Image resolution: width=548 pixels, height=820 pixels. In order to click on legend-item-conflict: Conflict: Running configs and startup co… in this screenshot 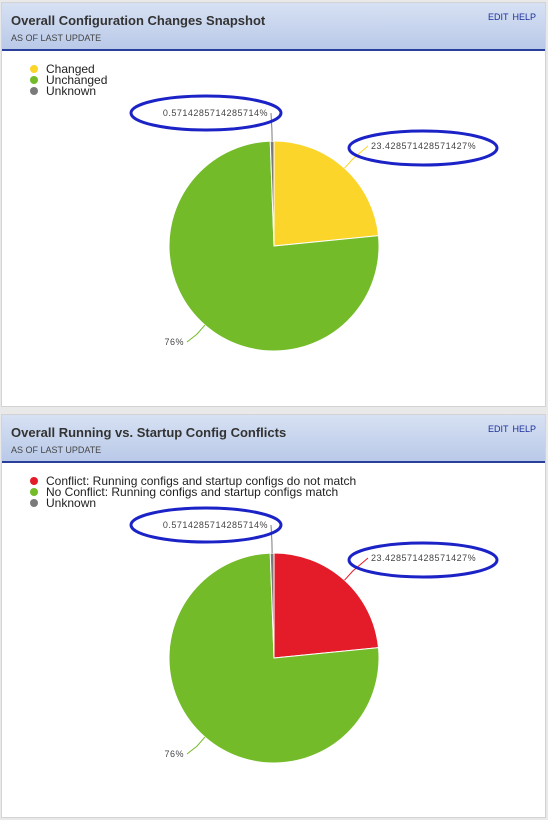, I will do `click(193, 480)`.